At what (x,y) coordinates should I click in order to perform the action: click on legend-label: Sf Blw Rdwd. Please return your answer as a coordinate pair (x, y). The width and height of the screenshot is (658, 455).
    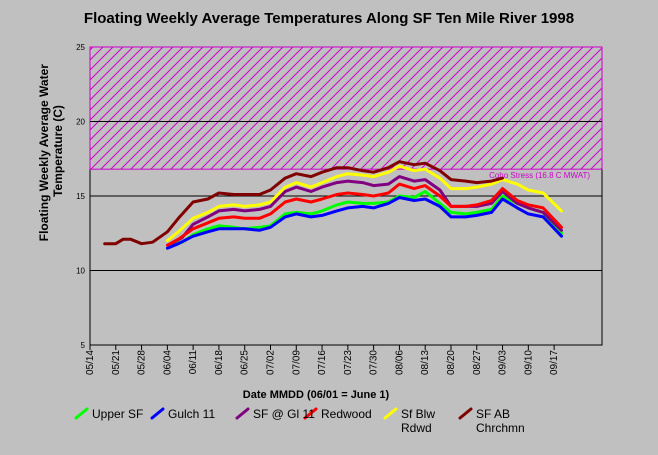
    Looking at the image, I should click on (418, 421).